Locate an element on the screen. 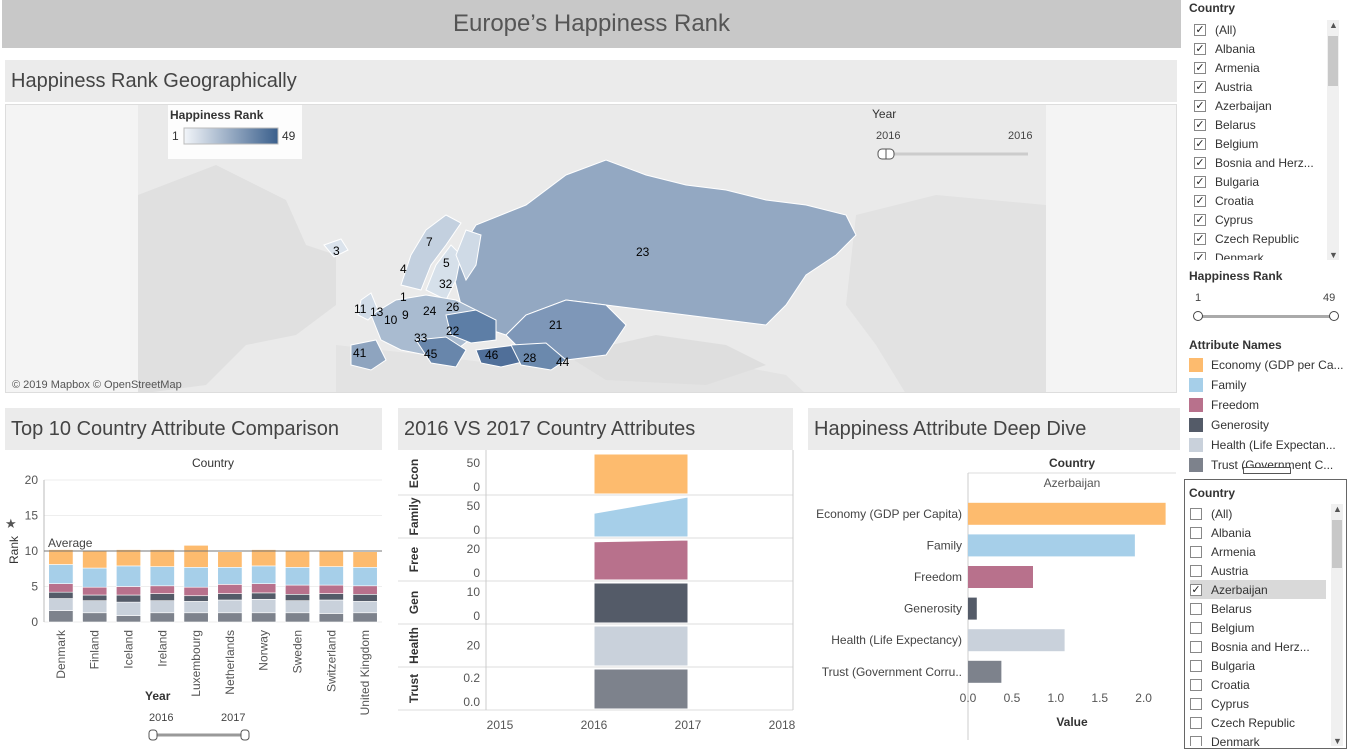 The image size is (1348, 753). filter-option: ✓ Albania is located at coordinates (1258, 48).